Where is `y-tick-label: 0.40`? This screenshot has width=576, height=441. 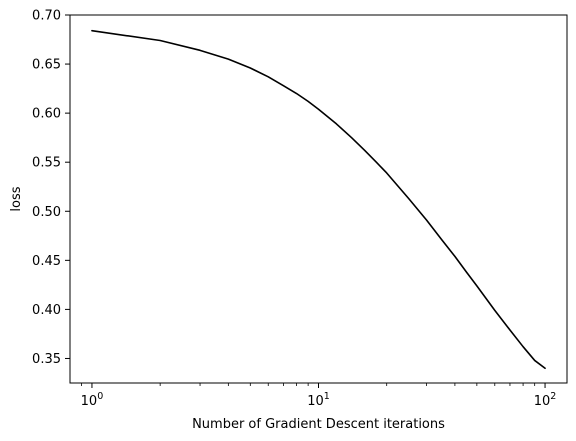 y-tick-label: 0.40 is located at coordinates (46, 310).